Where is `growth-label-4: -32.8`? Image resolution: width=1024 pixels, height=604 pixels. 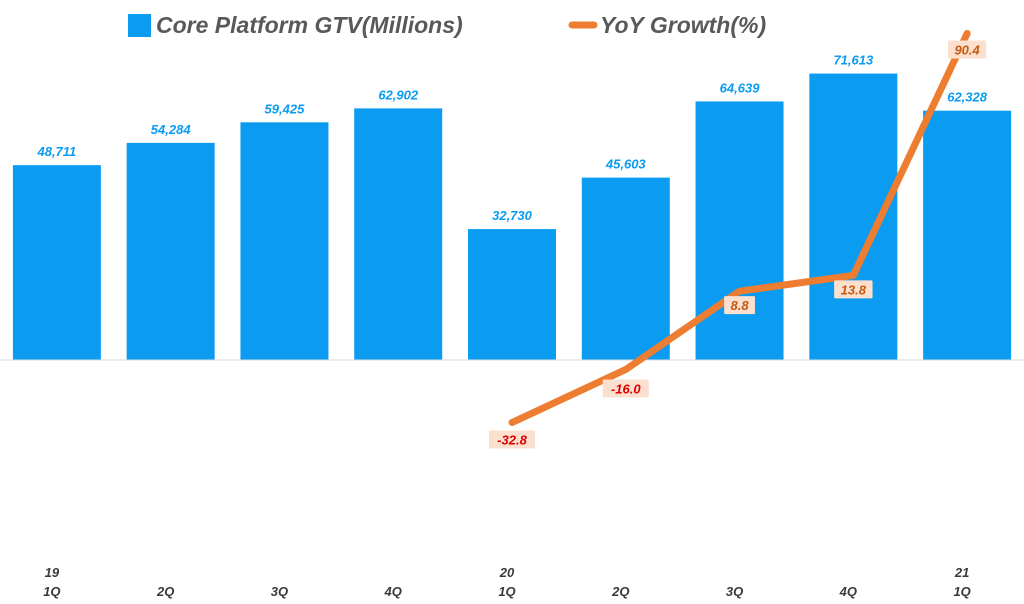
growth-label-4: -32.8 is located at coordinates (512, 440).